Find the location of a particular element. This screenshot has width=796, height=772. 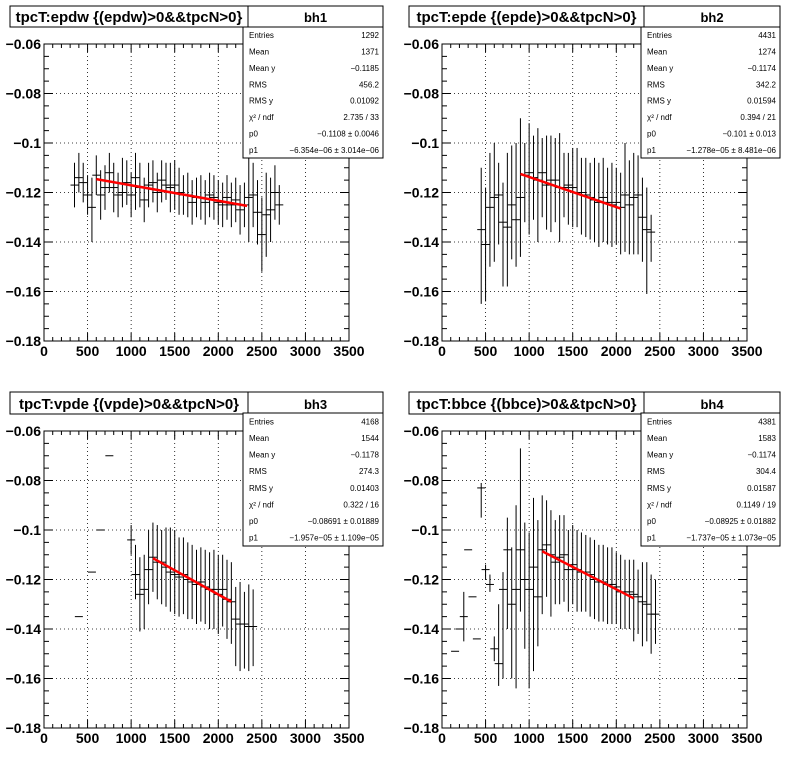

stat-value: 1583 is located at coordinates (767, 438).